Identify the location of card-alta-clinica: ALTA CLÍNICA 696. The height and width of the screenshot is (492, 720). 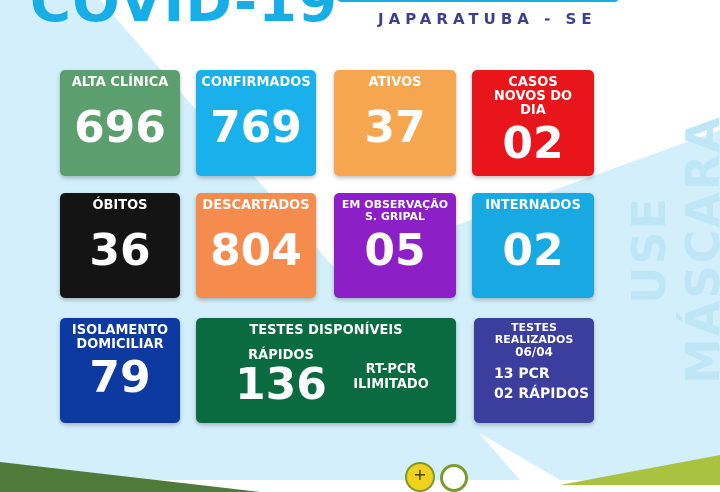
(120, 123).